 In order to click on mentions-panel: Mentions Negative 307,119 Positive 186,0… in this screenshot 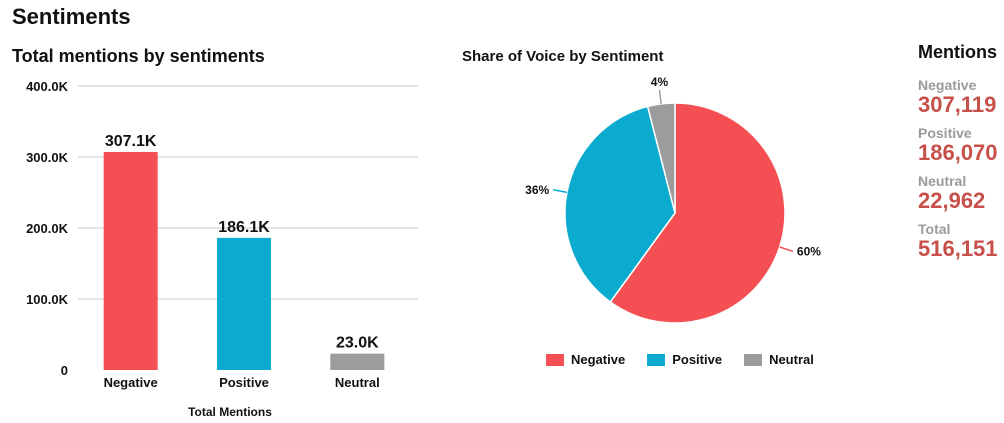, I will do `click(961, 155)`.